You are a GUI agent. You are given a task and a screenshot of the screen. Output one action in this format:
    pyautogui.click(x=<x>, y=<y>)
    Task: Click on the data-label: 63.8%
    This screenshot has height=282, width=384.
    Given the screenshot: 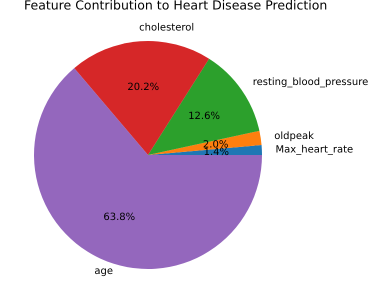 What is the action you would take?
    pyautogui.click(x=119, y=218)
    